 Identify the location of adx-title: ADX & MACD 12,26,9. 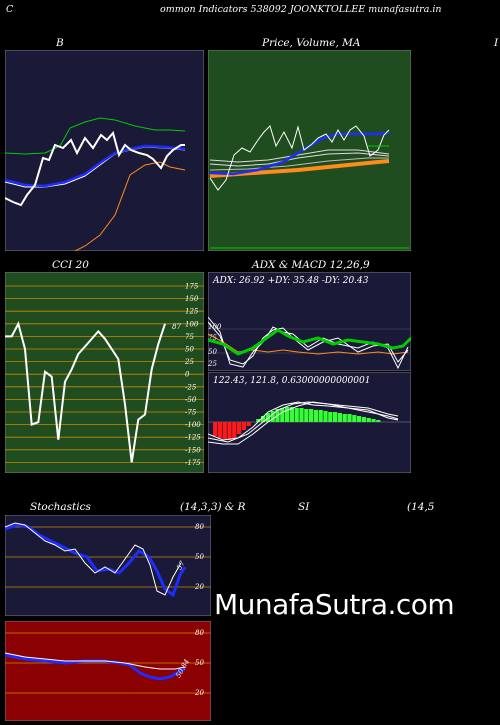
(311, 265).